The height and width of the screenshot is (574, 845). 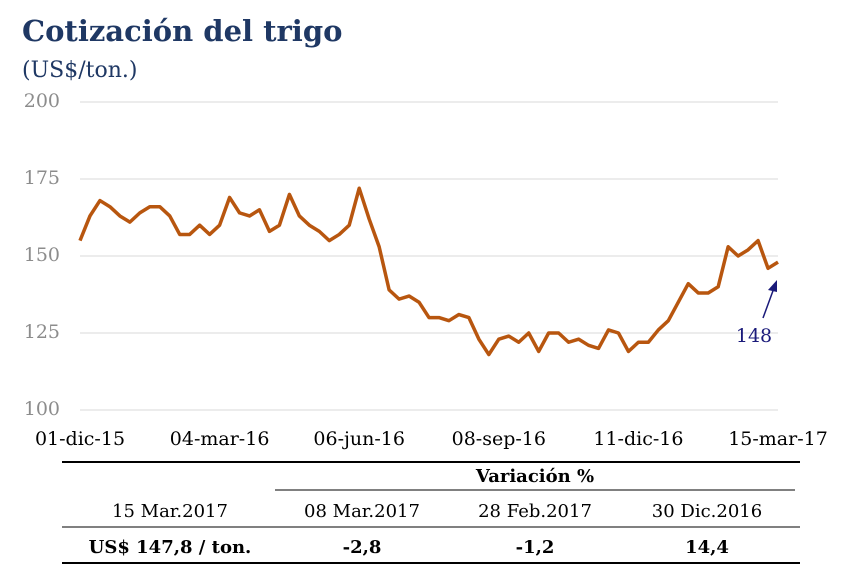 I want to click on y-tick-label: 100, so click(x=42, y=409).